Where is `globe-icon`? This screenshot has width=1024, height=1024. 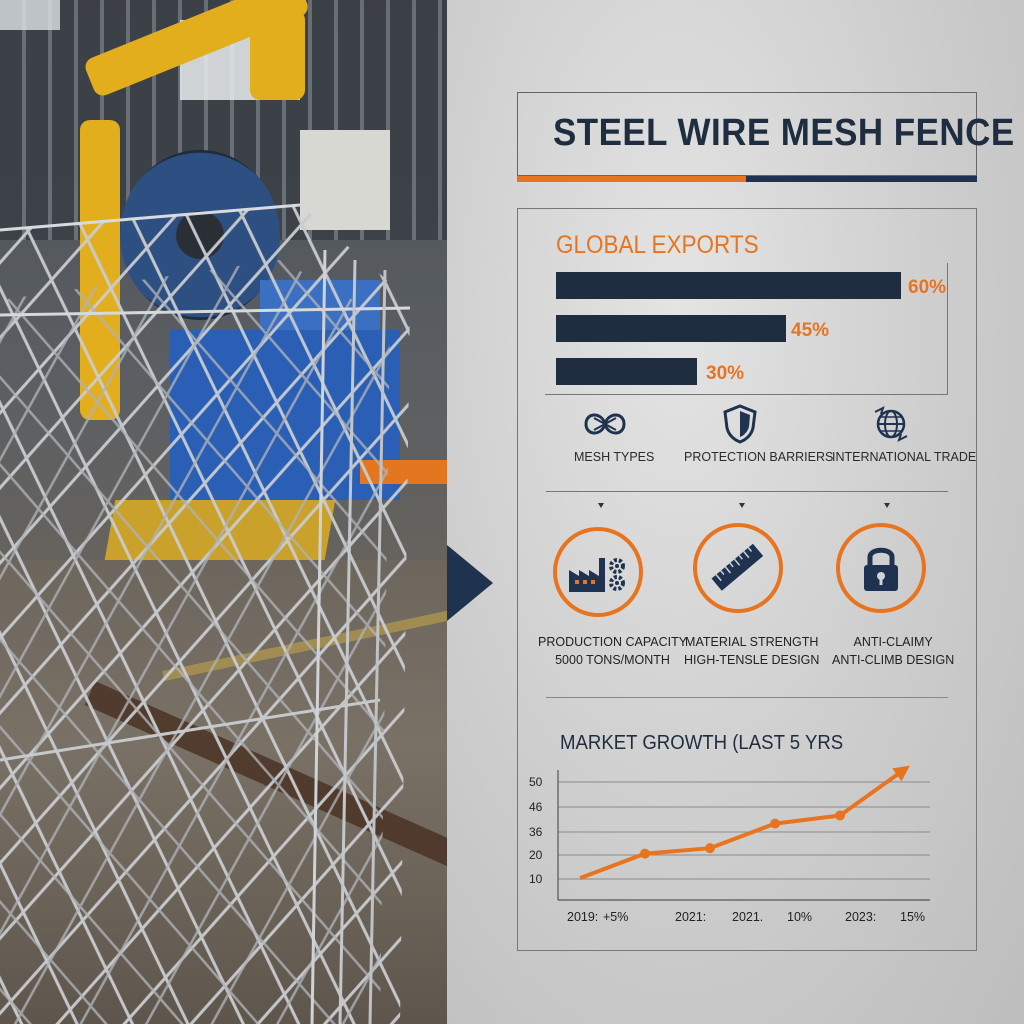 globe-icon is located at coordinates (891, 424).